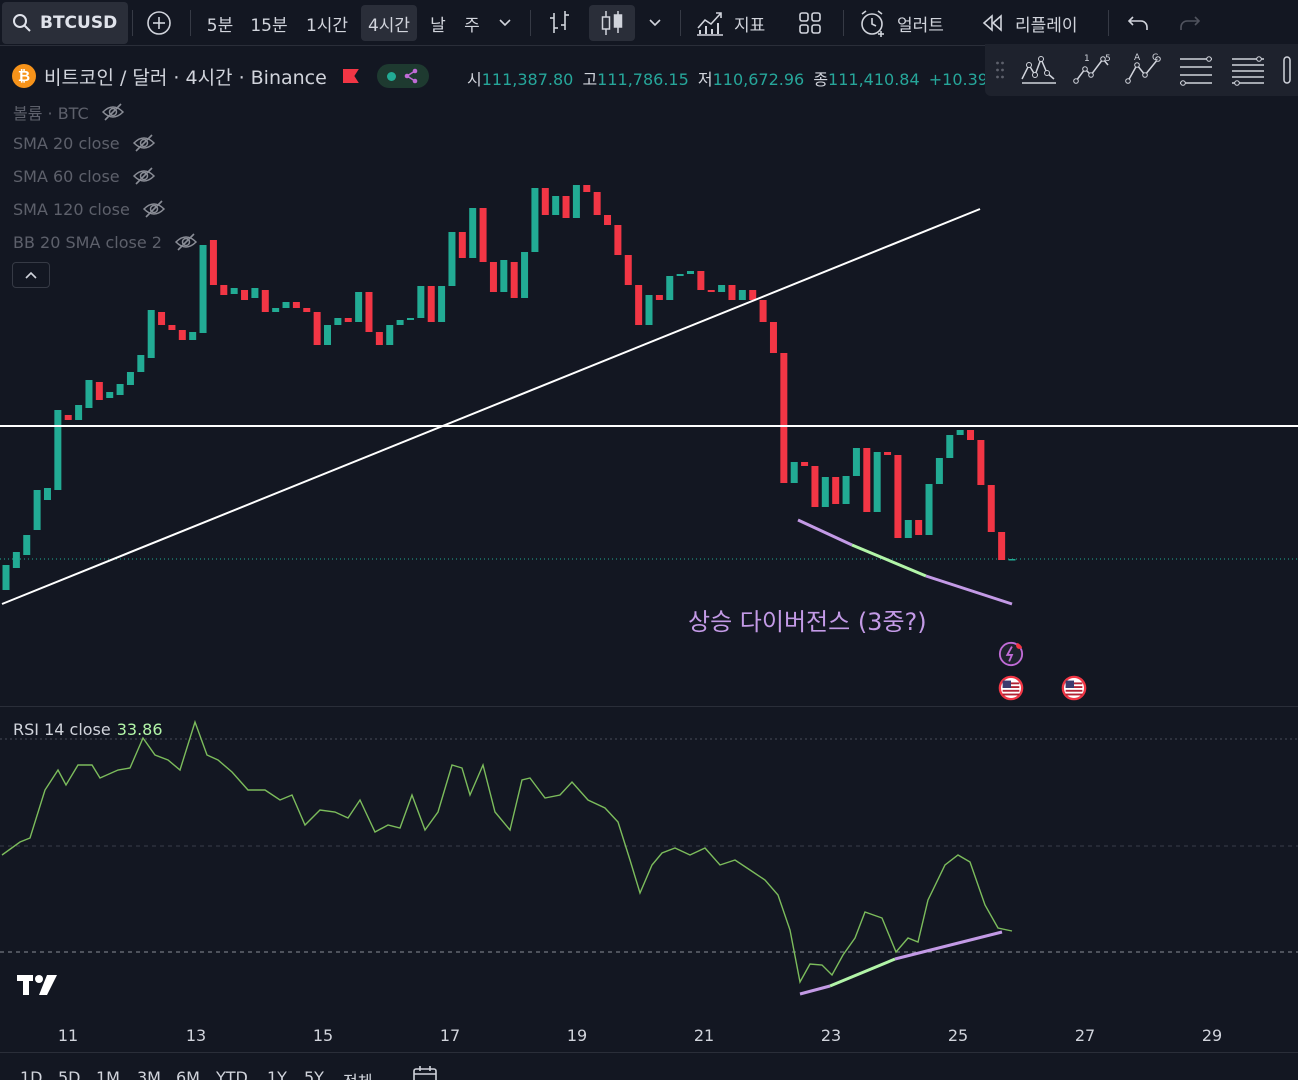 Image resolution: width=1298 pixels, height=1080 pixels. Describe the element at coordinates (831, 1035) in the screenshot. I see `x-tick: 23` at that location.